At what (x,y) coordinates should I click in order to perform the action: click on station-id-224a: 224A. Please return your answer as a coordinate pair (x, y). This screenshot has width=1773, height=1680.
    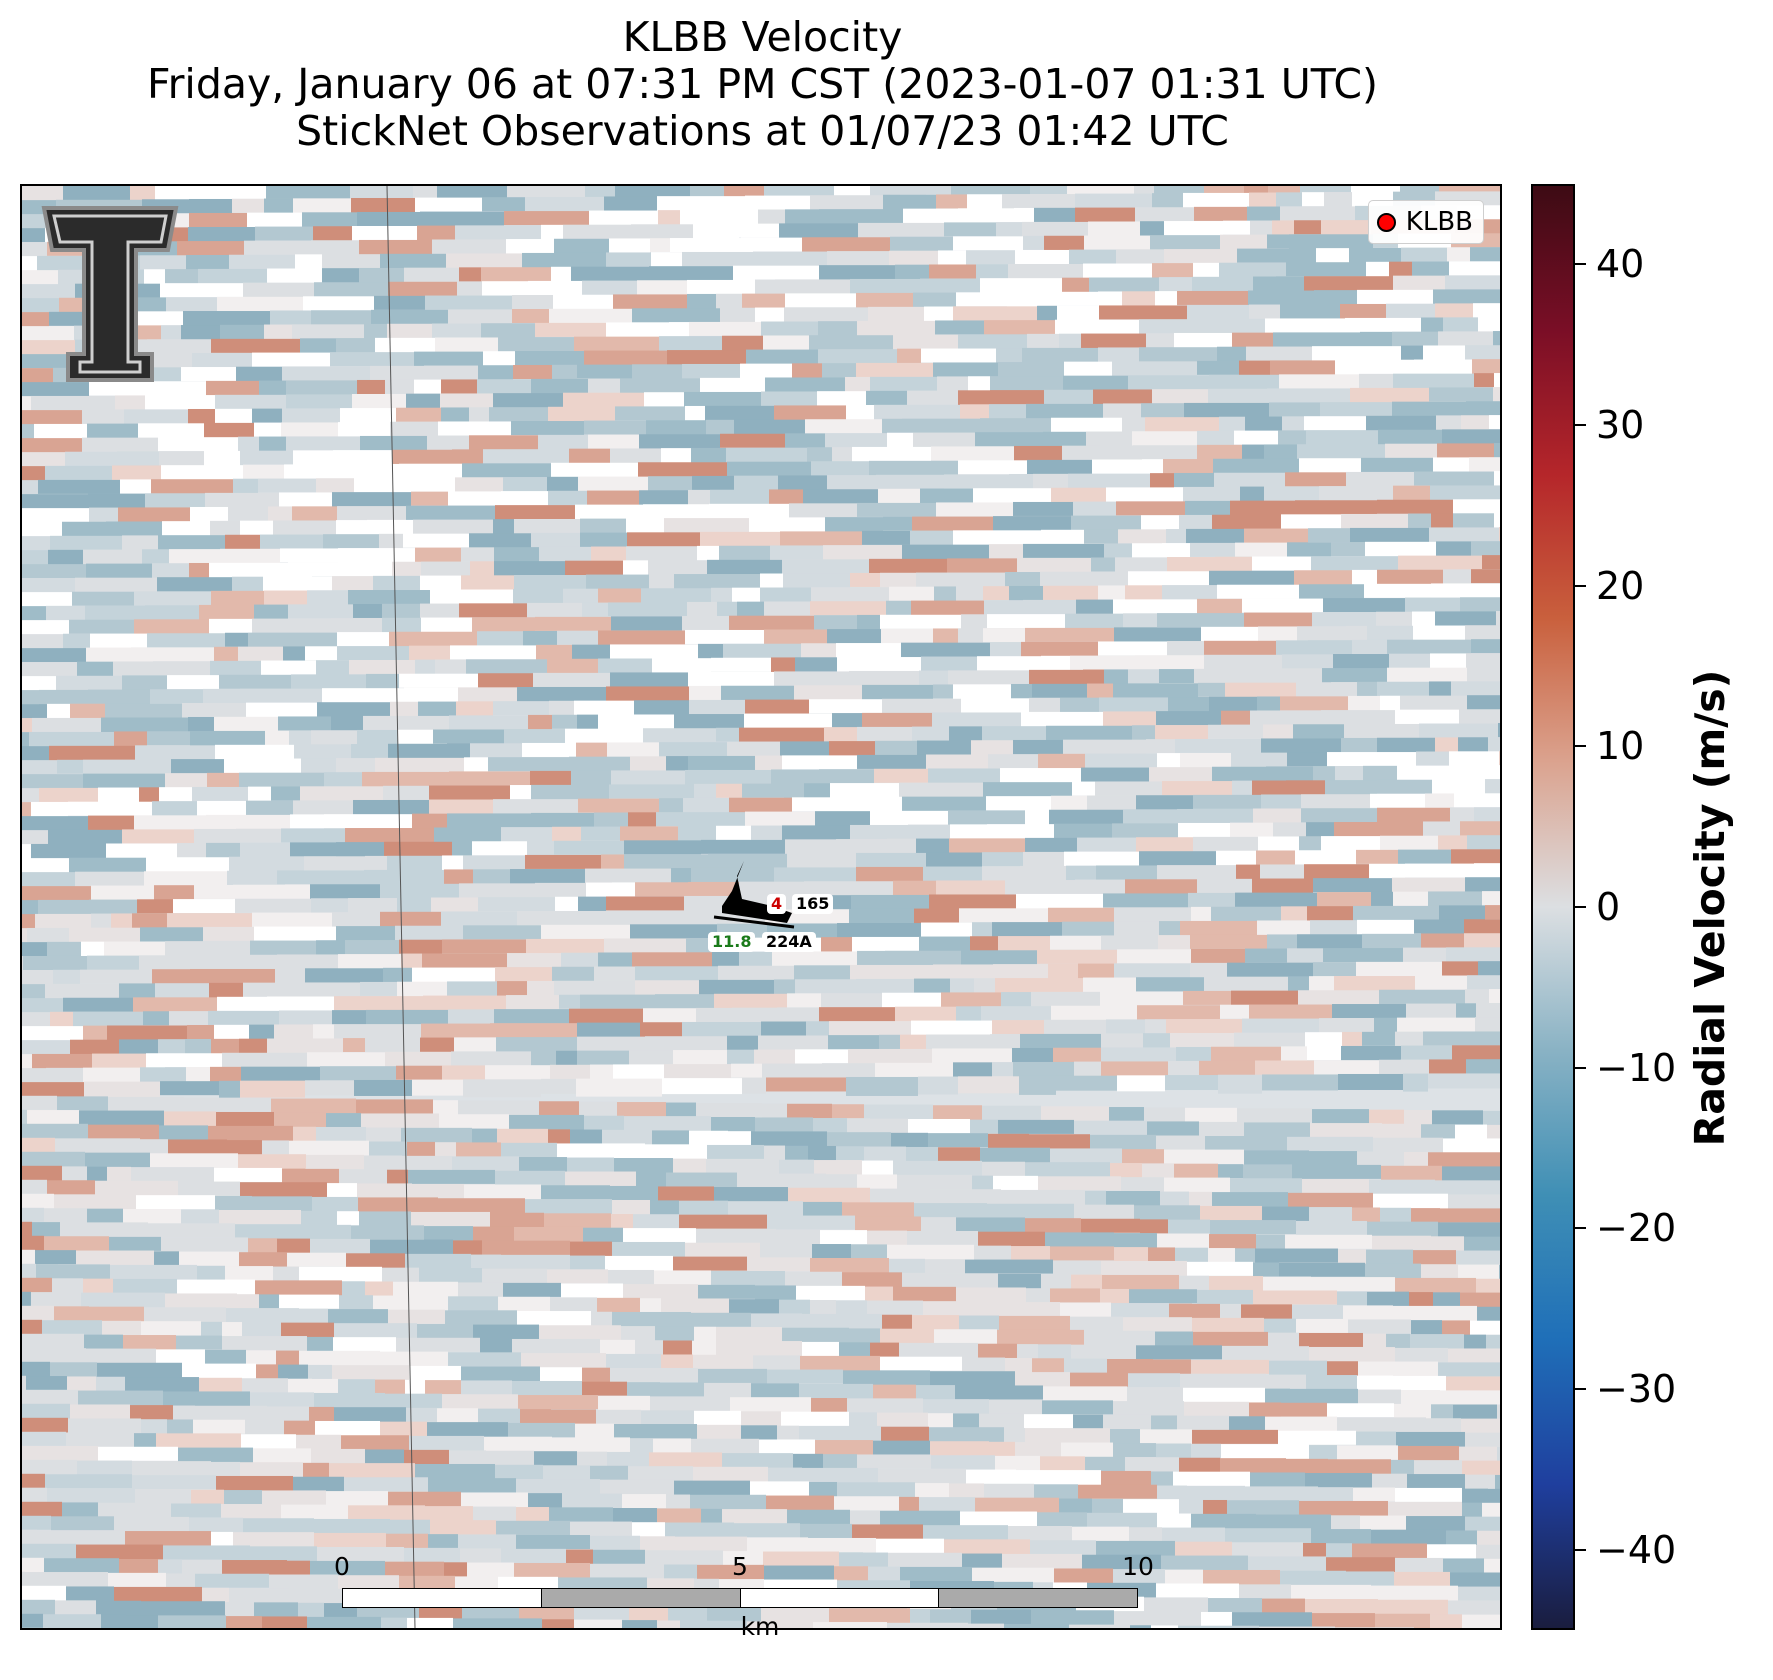
    Looking at the image, I should click on (789, 942).